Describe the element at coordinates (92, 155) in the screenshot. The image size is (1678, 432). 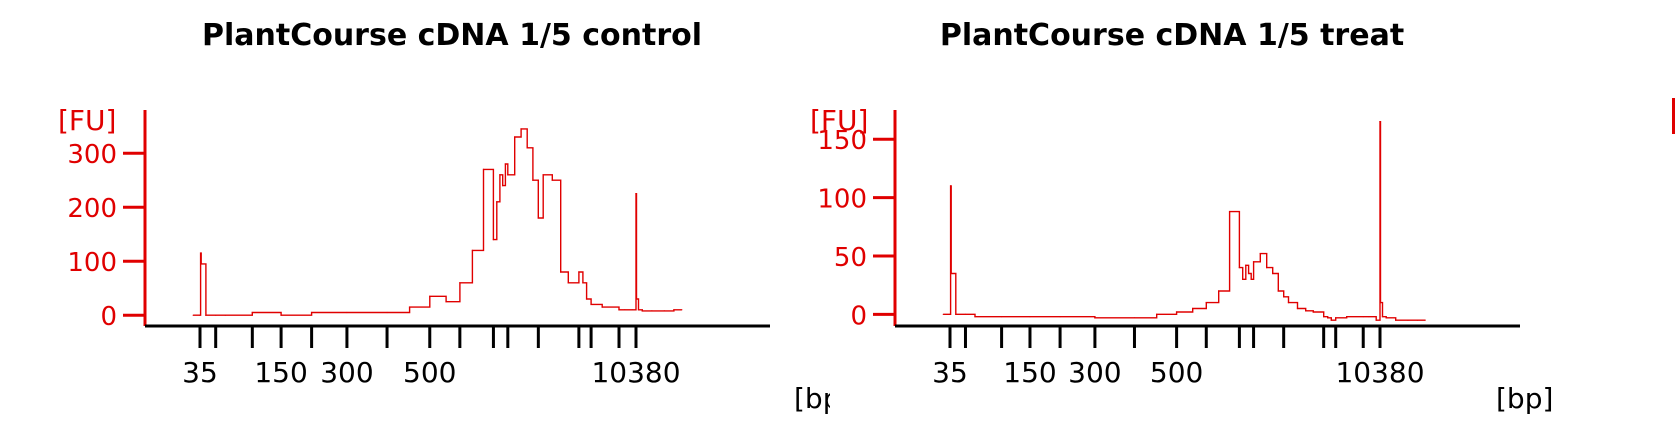
I see `y-tick-label: 300` at that location.